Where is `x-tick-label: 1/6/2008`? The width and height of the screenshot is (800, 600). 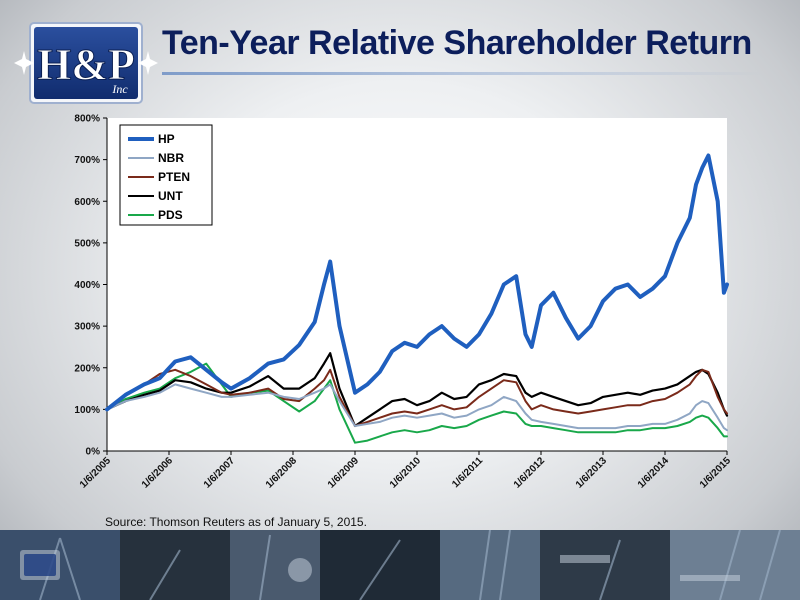 x-tick-label: 1/6/2008 is located at coordinates (282, 473).